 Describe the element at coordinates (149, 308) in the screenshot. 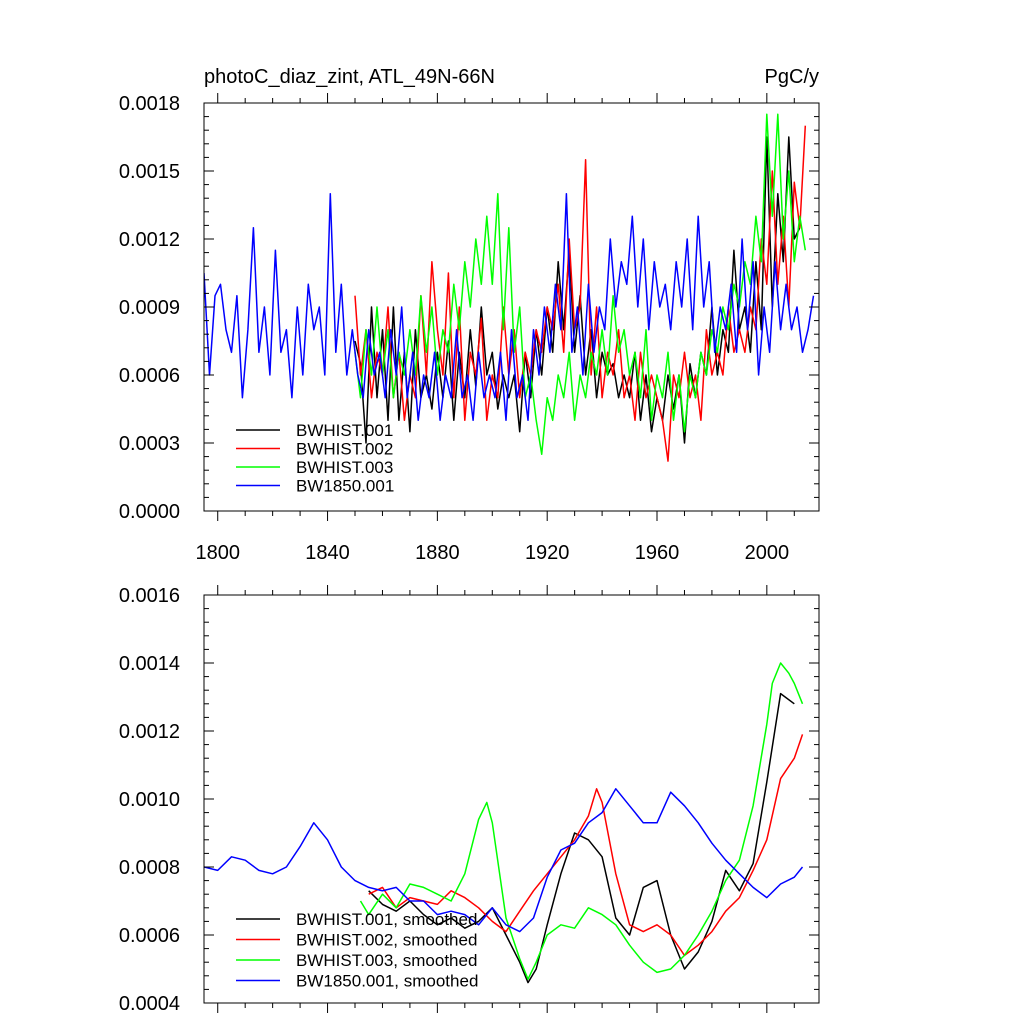

I see `y-tick-label: 0.0009` at that location.